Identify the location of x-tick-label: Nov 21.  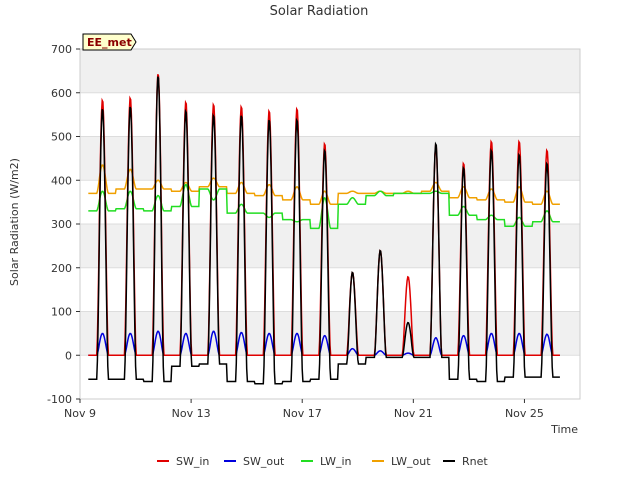
(413, 413).